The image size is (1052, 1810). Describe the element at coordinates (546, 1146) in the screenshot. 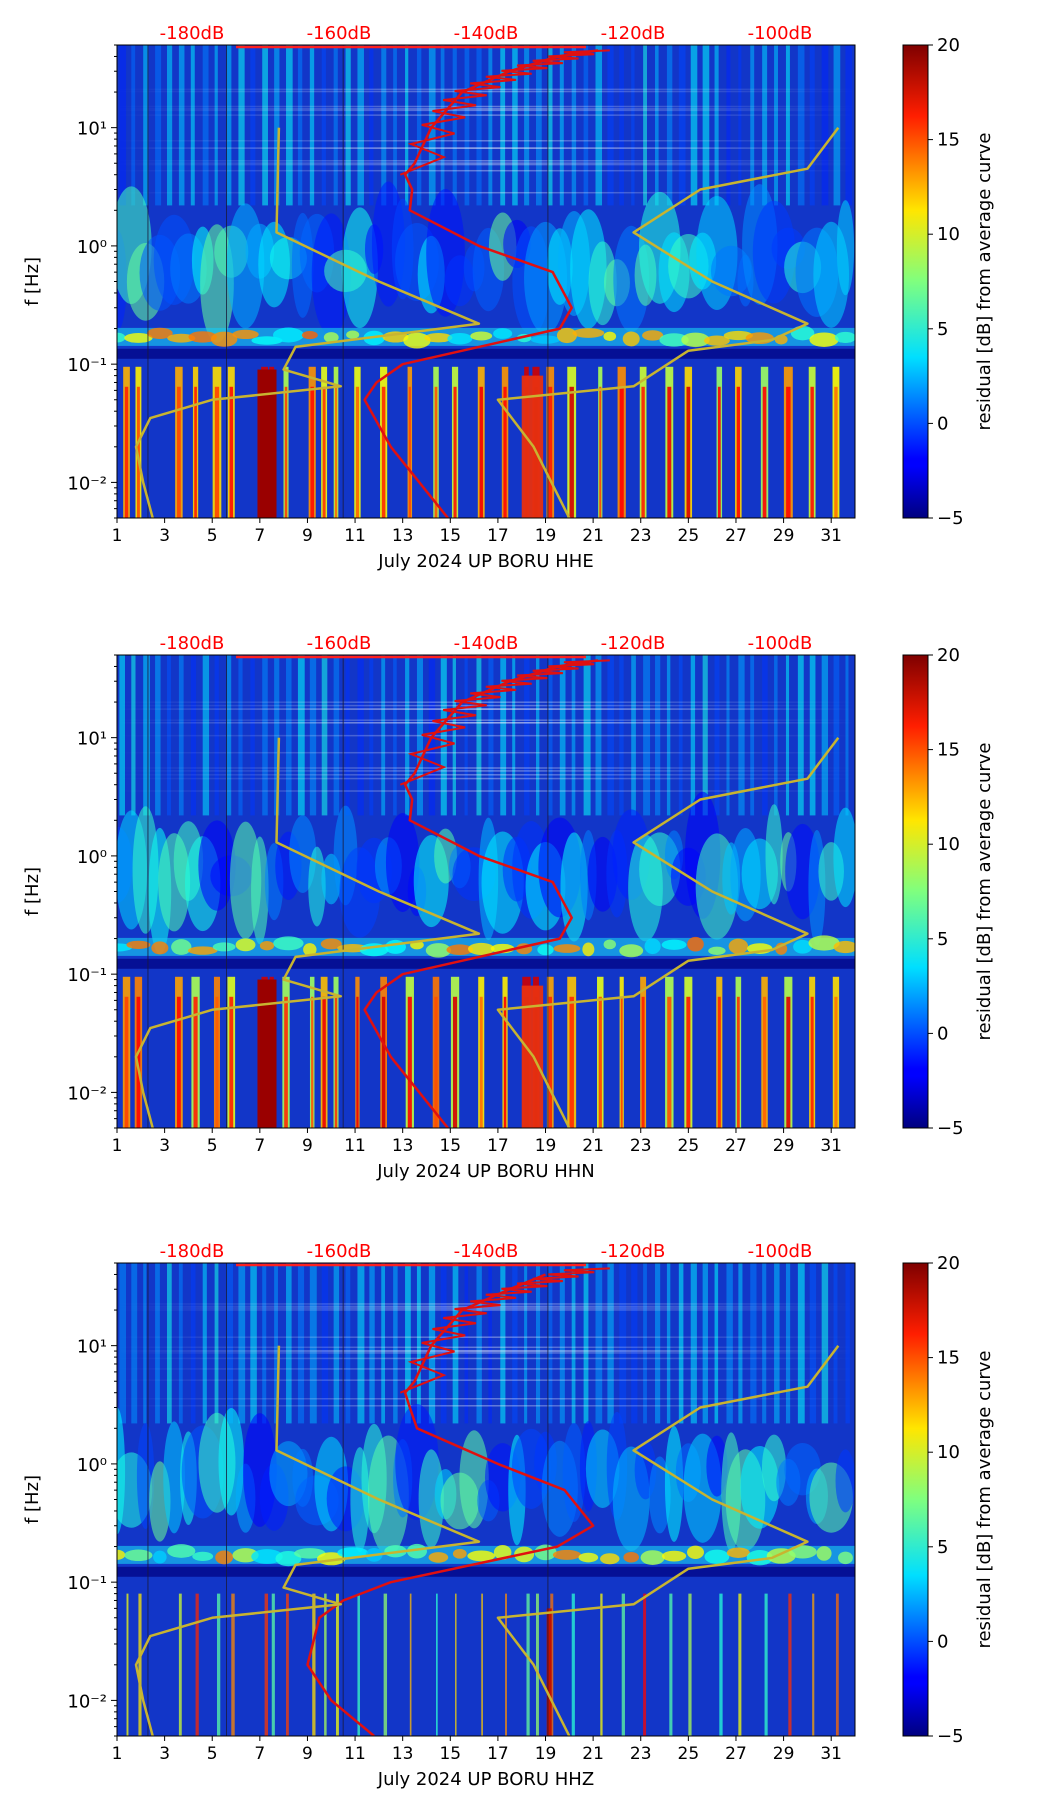

I see `x-tick-label: 19` at that location.